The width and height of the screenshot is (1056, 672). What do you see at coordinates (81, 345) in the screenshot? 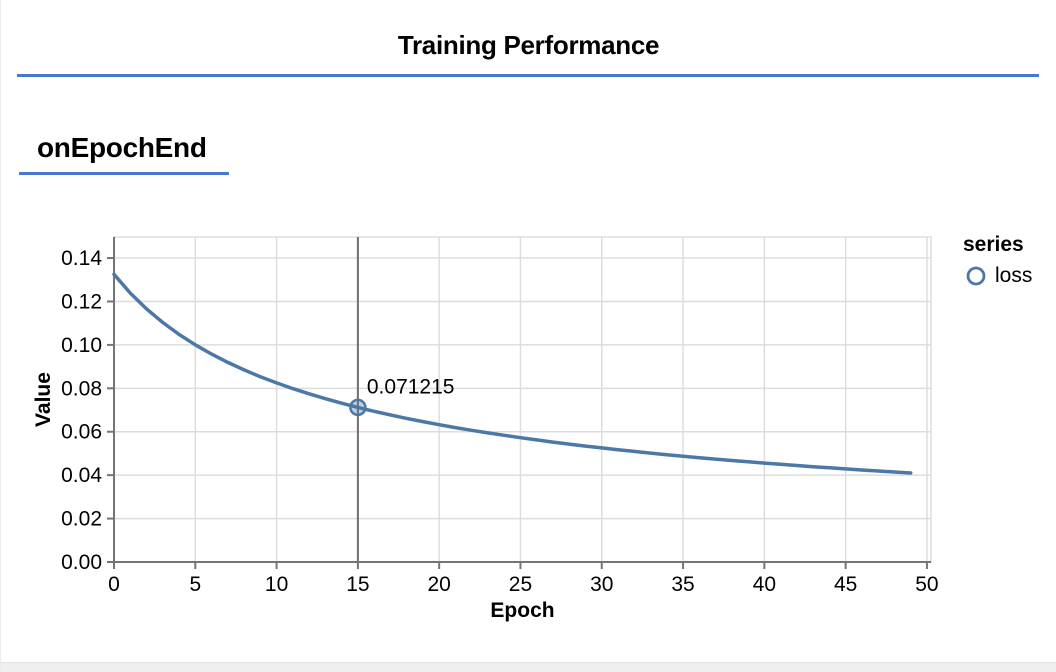
I see `y-tick-label: 0.10` at bounding box center [81, 345].